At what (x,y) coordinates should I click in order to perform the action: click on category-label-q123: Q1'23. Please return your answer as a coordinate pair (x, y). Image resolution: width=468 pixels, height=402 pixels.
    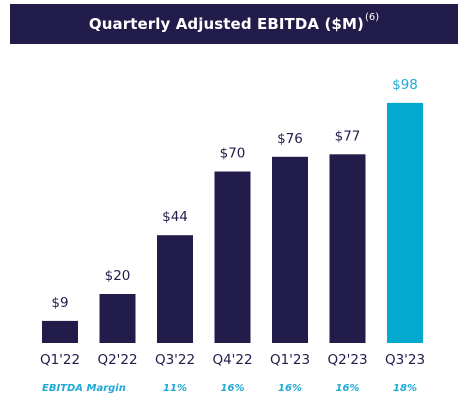
    Looking at the image, I should click on (290, 360).